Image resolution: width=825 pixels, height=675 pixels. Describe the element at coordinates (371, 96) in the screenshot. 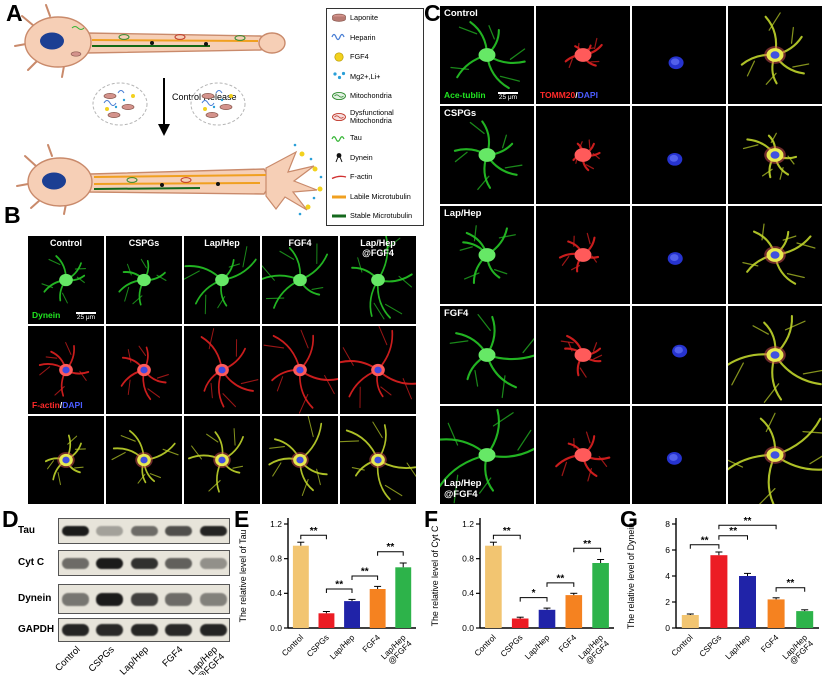

I see `legend-label: Mitochondria` at that location.